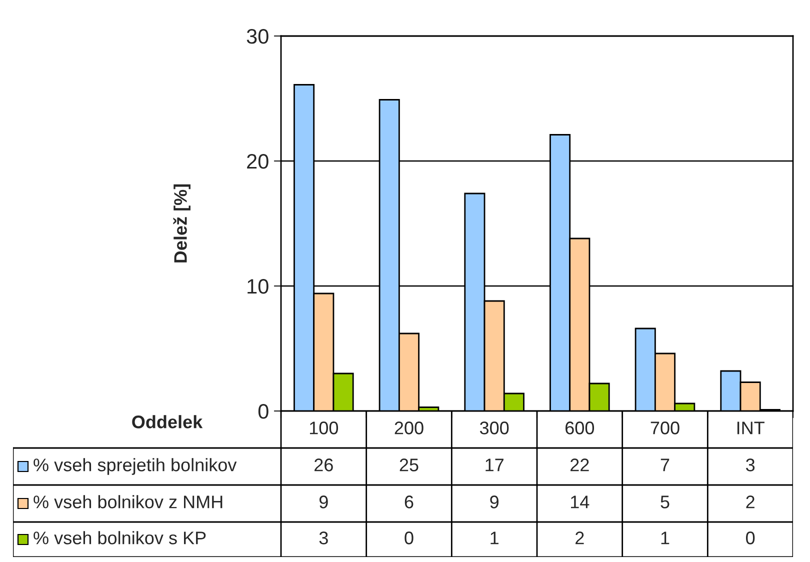  What do you see at coordinates (580, 428) in the screenshot?
I see `x-tick-label: 600` at bounding box center [580, 428].